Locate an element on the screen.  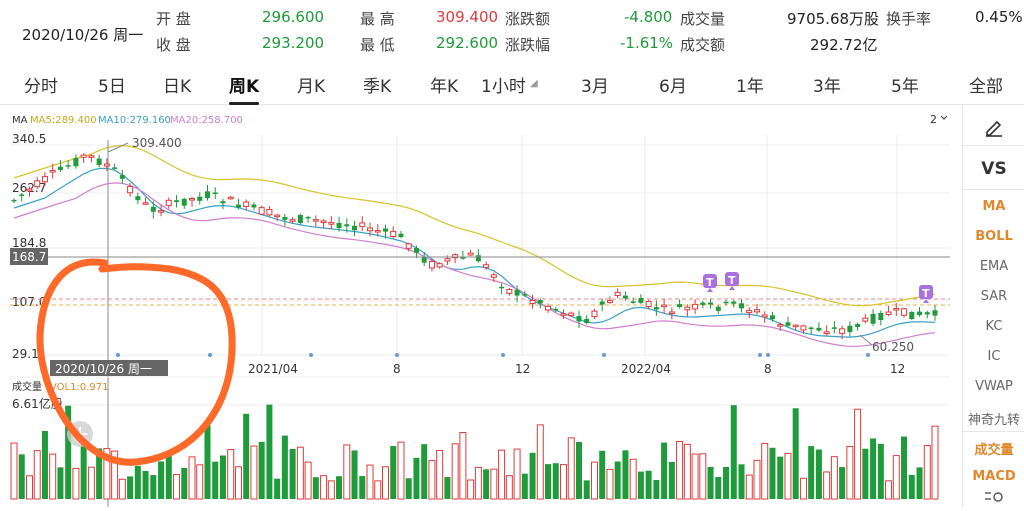
change-value: -4.800 is located at coordinates (648, 17).